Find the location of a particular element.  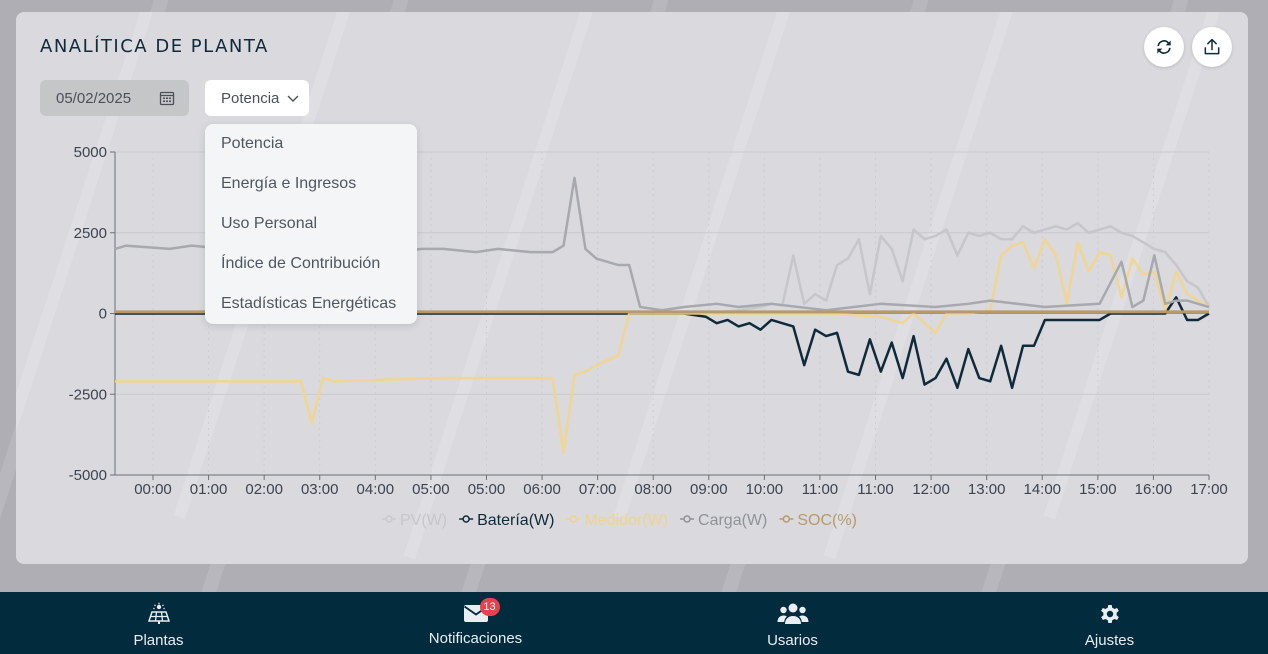

date-value: 05/02/2025 is located at coordinates (94, 98).